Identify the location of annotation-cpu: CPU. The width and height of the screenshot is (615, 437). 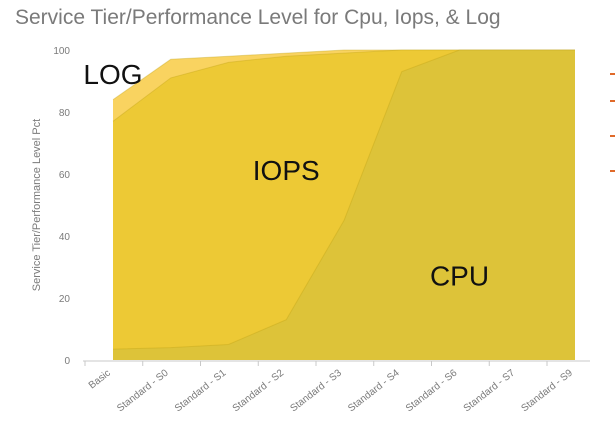
(459, 276).